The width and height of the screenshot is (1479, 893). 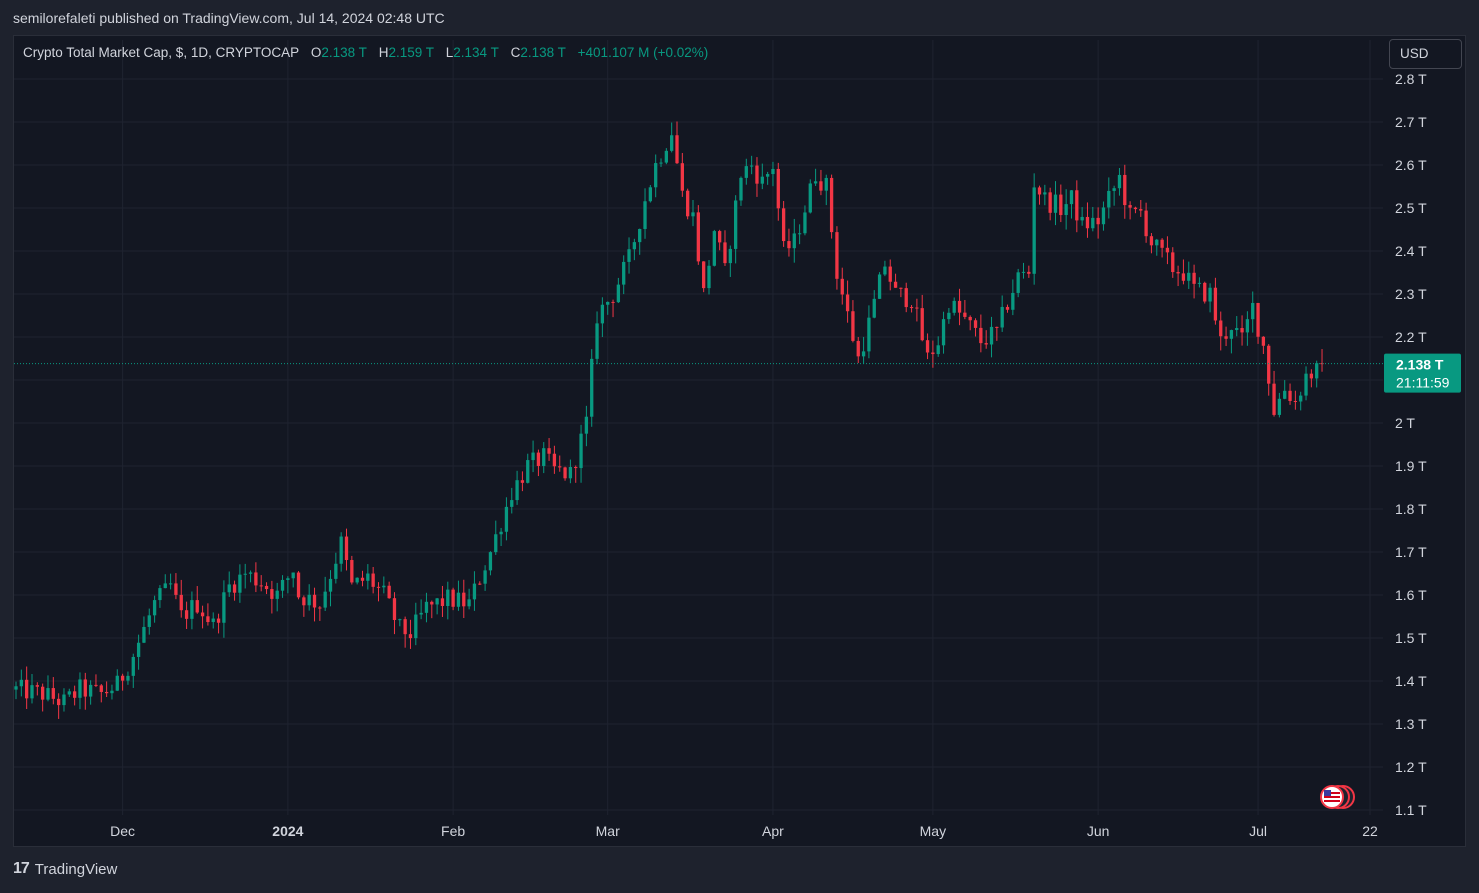 What do you see at coordinates (316, 52) in the screenshot?
I see `legend-open-label: O` at bounding box center [316, 52].